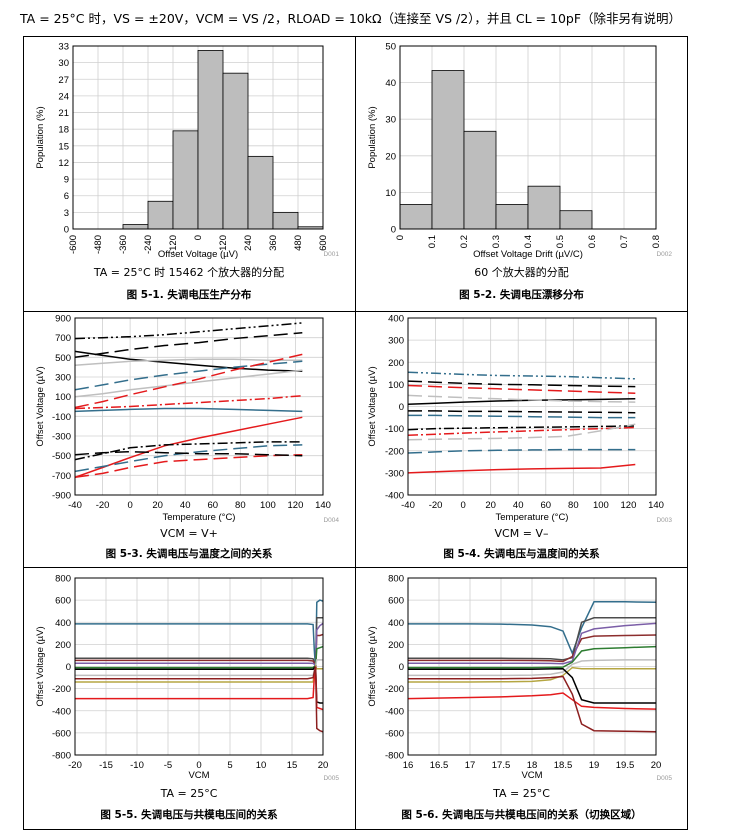 The height and width of the screenshot is (837, 739). I want to click on x-tick-label: 5, so click(229, 765).